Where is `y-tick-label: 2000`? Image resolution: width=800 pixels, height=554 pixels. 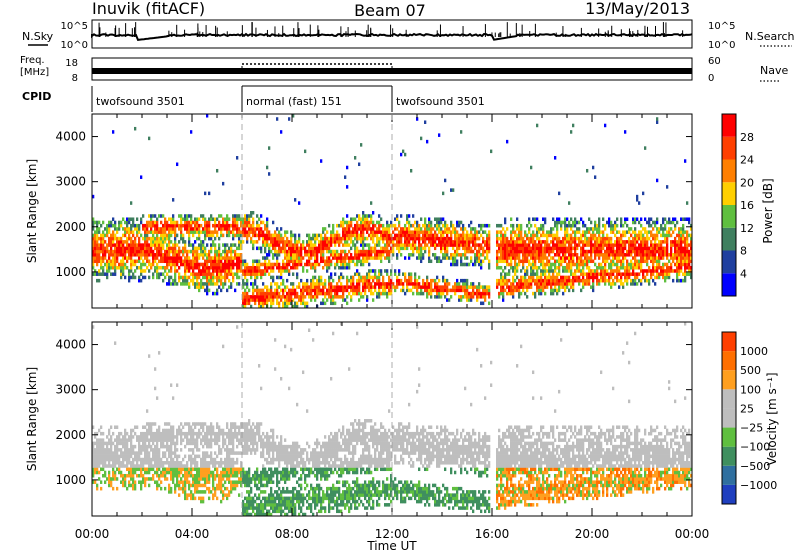
y-tick-label: 2000 is located at coordinates (70, 227).